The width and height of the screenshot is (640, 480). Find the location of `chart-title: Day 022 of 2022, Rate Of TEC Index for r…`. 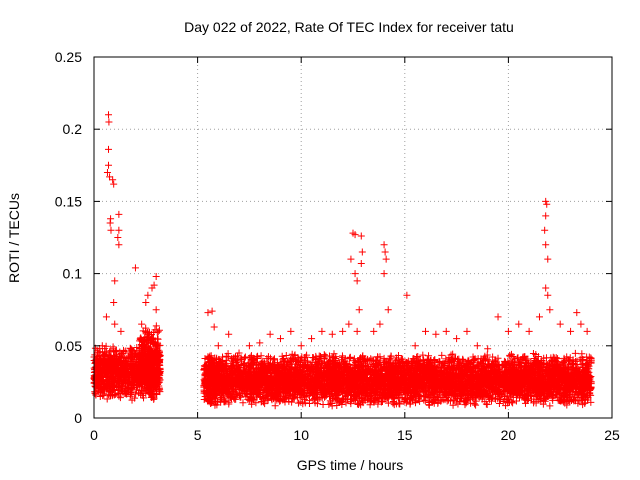

chart-title: Day 022 of 2022, Rate Of TEC Index for r… is located at coordinates (349, 27).